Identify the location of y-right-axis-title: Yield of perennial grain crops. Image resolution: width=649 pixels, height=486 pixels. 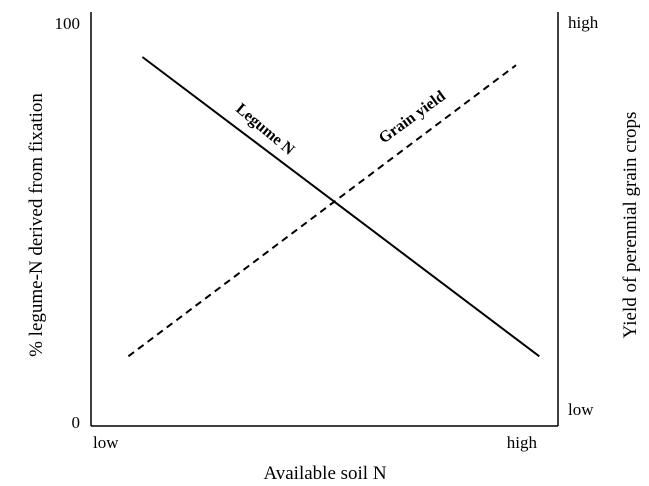
(630, 225).